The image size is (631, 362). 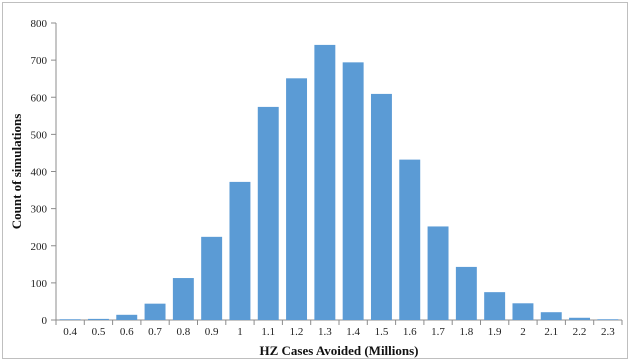 What do you see at coordinates (45, 321) in the screenshot?
I see `y-tick-label: 0` at bounding box center [45, 321].